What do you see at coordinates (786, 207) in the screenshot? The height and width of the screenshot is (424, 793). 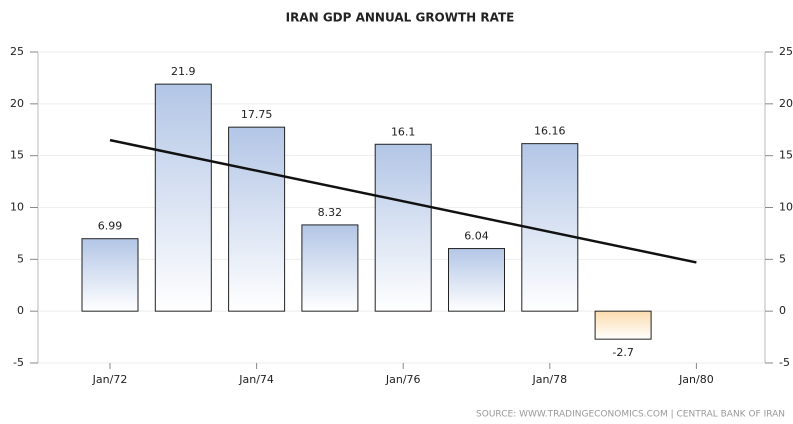 I see `y2-tick-label: 10` at bounding box center [786, 207].